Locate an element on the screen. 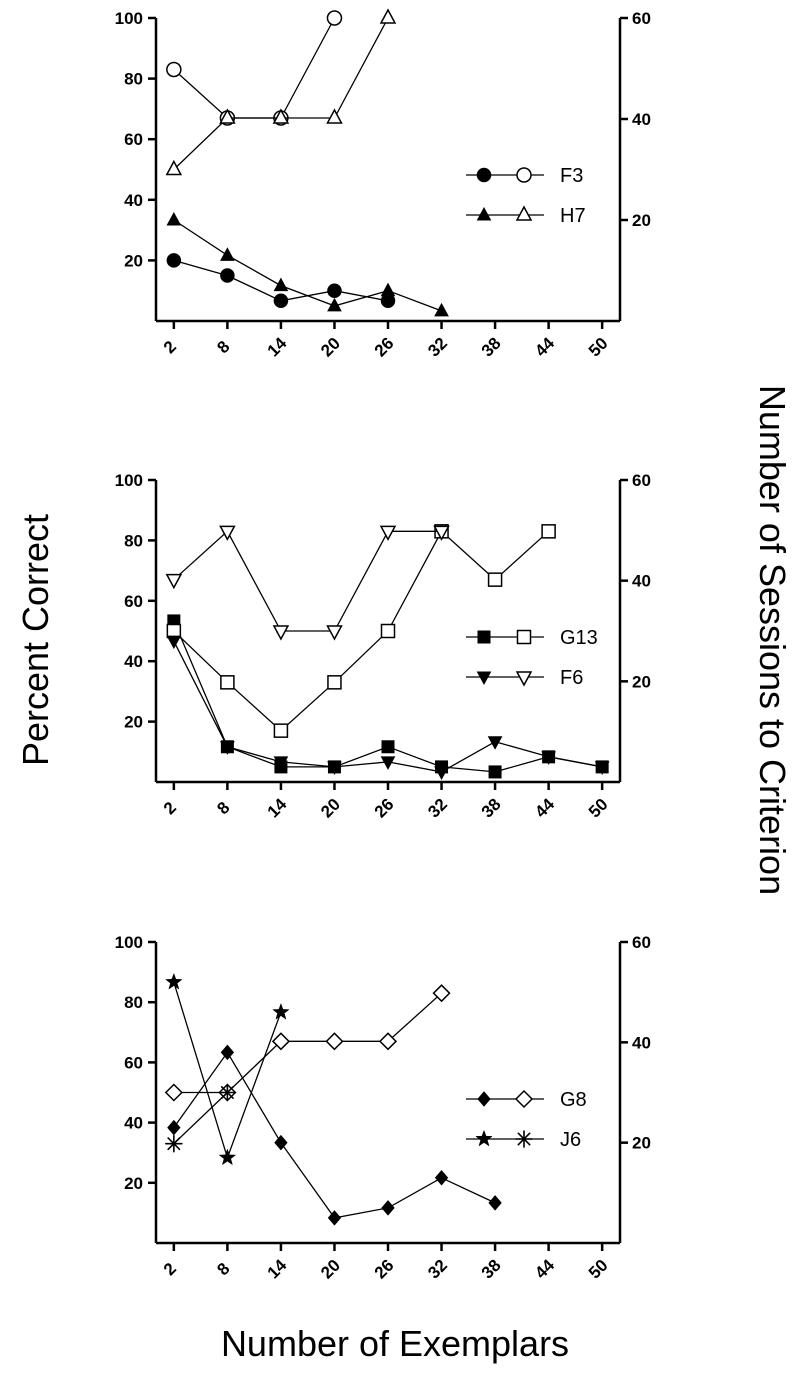  y-axis-left-label: Percent Correct is located at coordinates (35, 640).